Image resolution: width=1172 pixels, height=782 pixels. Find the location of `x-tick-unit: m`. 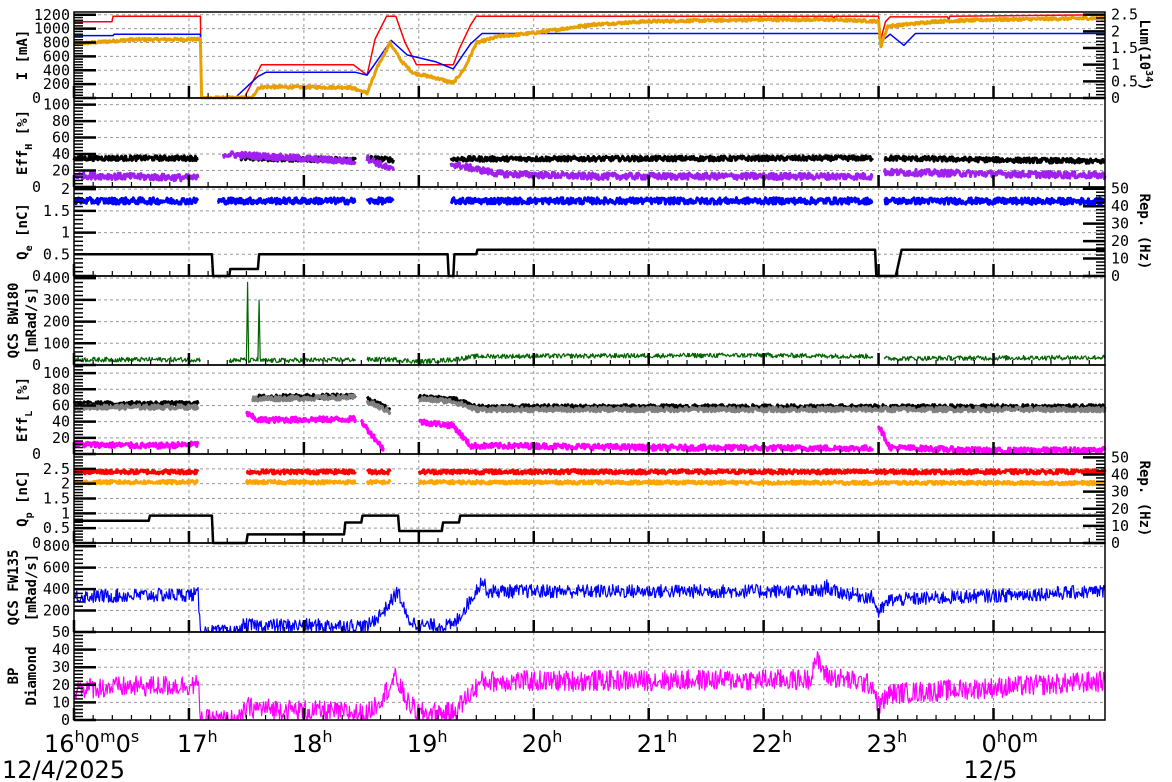

x-tick-unit: m is located at coordinates (108, 736).